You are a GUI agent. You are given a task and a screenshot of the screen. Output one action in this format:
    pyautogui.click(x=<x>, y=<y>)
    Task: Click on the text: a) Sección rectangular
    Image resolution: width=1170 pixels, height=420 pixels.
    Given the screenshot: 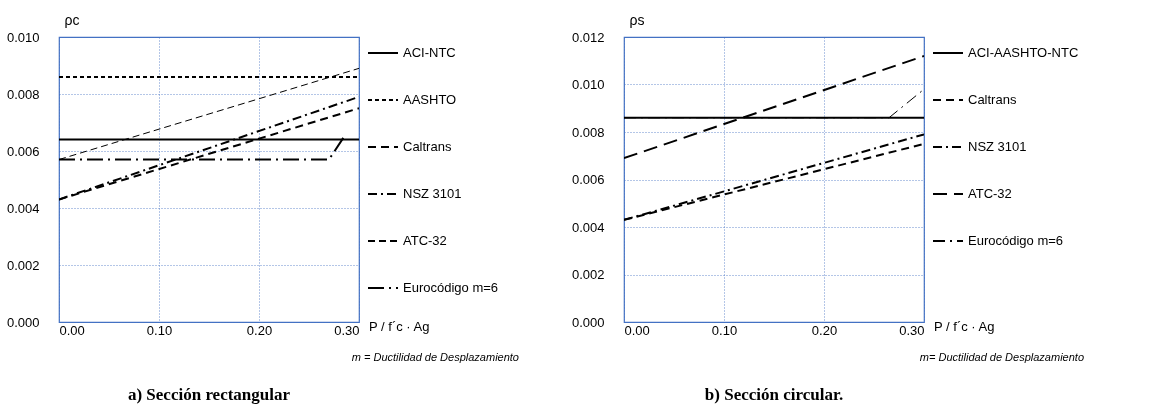 What is the action you would take?
    pyautogui.click(x=209, y=394)
    